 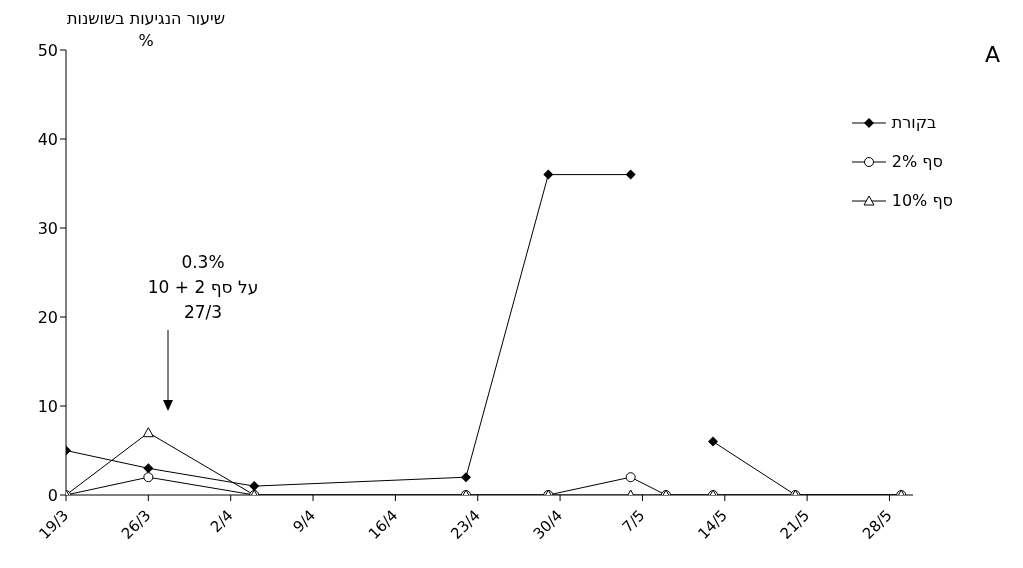 What do you see at coordinates (914, 122) in the screenshot?
I see `legend-label: בקורת` at bounding box center [914, 122].